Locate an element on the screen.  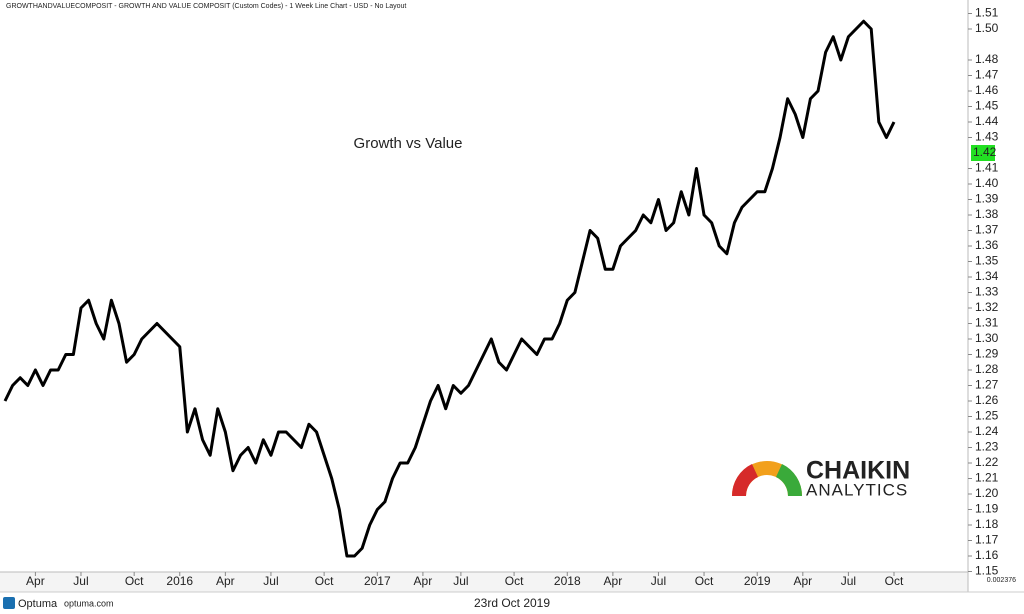
y-tick-label: 1.25 is located at coordinates (987, 416).